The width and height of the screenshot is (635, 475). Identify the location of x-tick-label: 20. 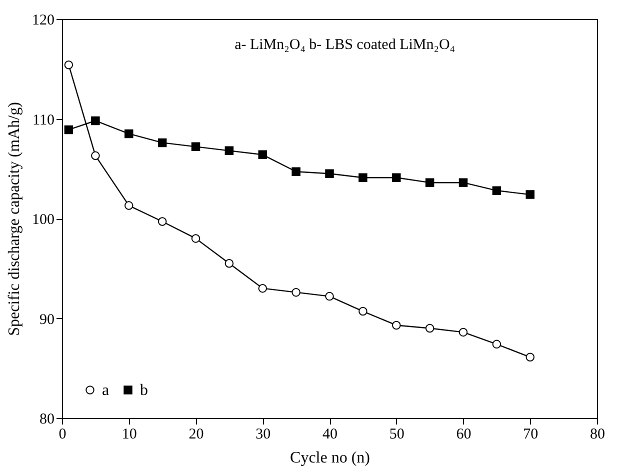
(196, 434).